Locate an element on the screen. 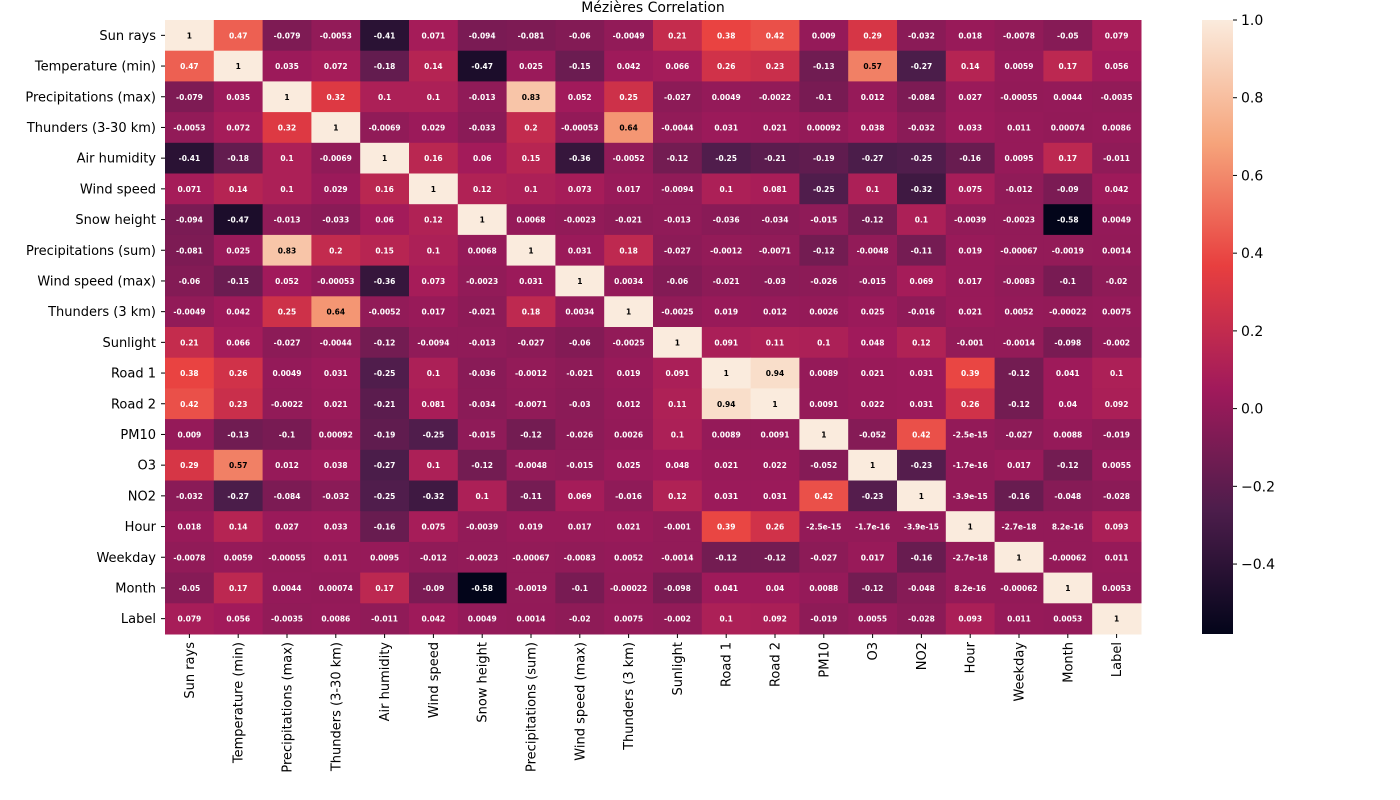 The height and width of the screenshot is (800, 1400). cell-value-label: -0.05 is located at coordinates (1068, 35).